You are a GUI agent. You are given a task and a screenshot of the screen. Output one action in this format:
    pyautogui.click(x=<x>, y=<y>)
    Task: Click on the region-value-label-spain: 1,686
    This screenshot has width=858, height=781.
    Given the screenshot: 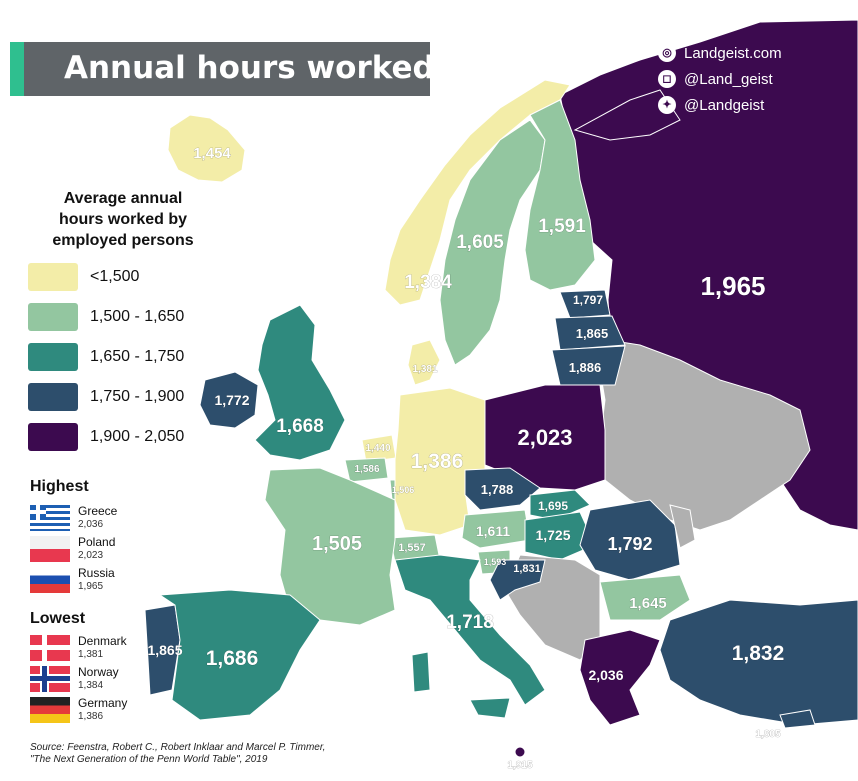 What is the action you would take?
    pyautogui.click(x=232, y=658)
    